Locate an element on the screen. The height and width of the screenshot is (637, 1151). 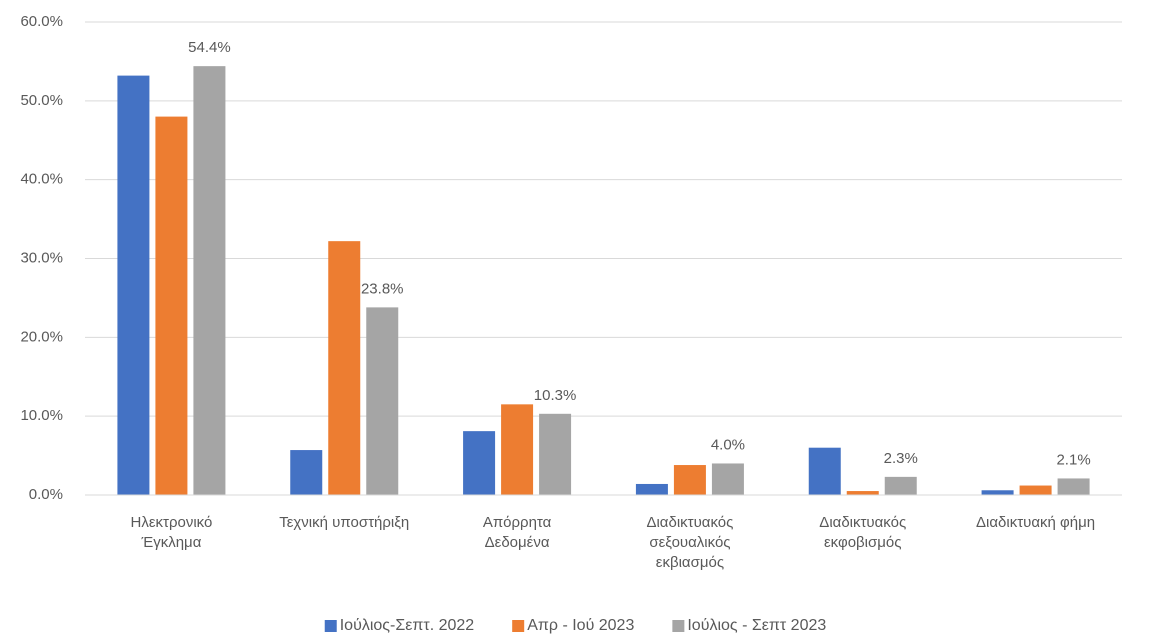
x-tick-label: Ηλεκτρονικό Έγκλημα is located at coordinates (172, 532).